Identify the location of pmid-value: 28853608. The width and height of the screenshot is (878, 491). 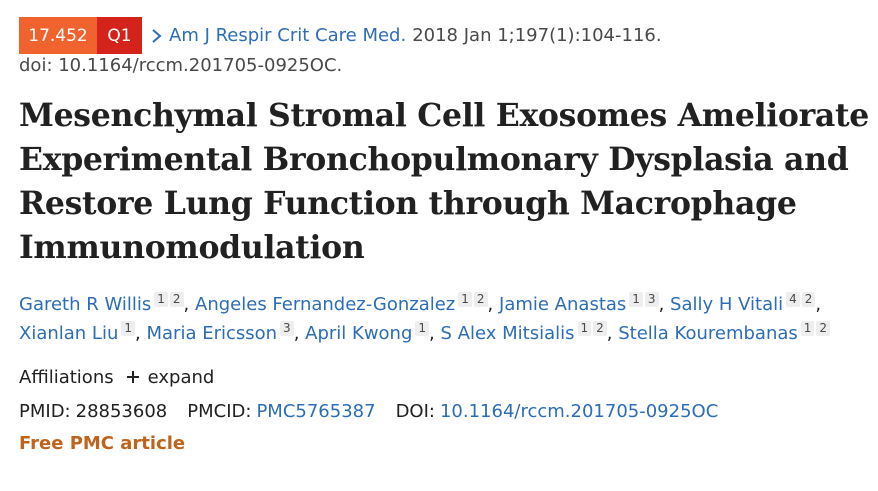
(121, 411).